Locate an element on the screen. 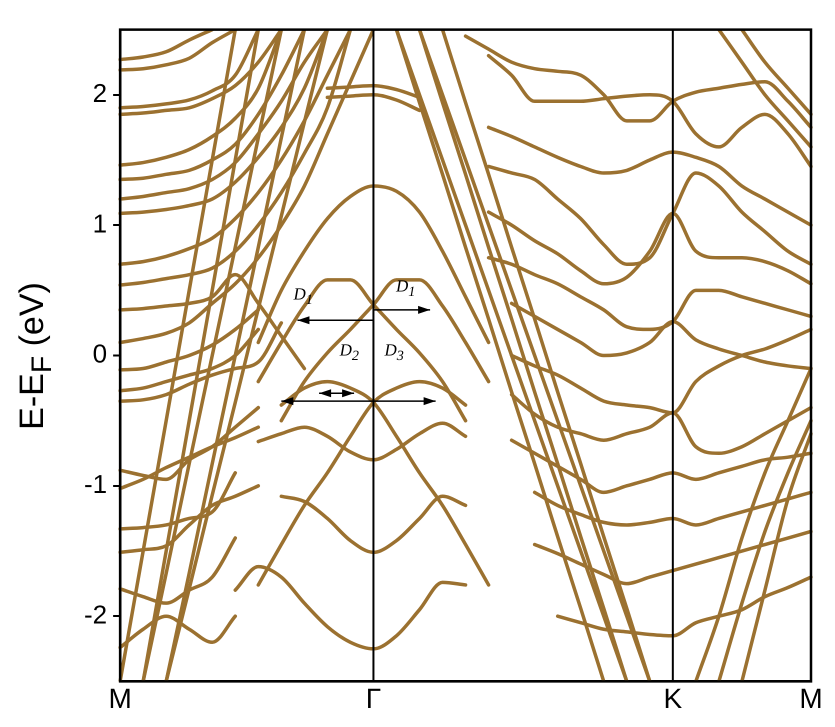 The width and height of the screenshot is (835, 727). y-tick-label: -1 is located at coordinates (96, 484).